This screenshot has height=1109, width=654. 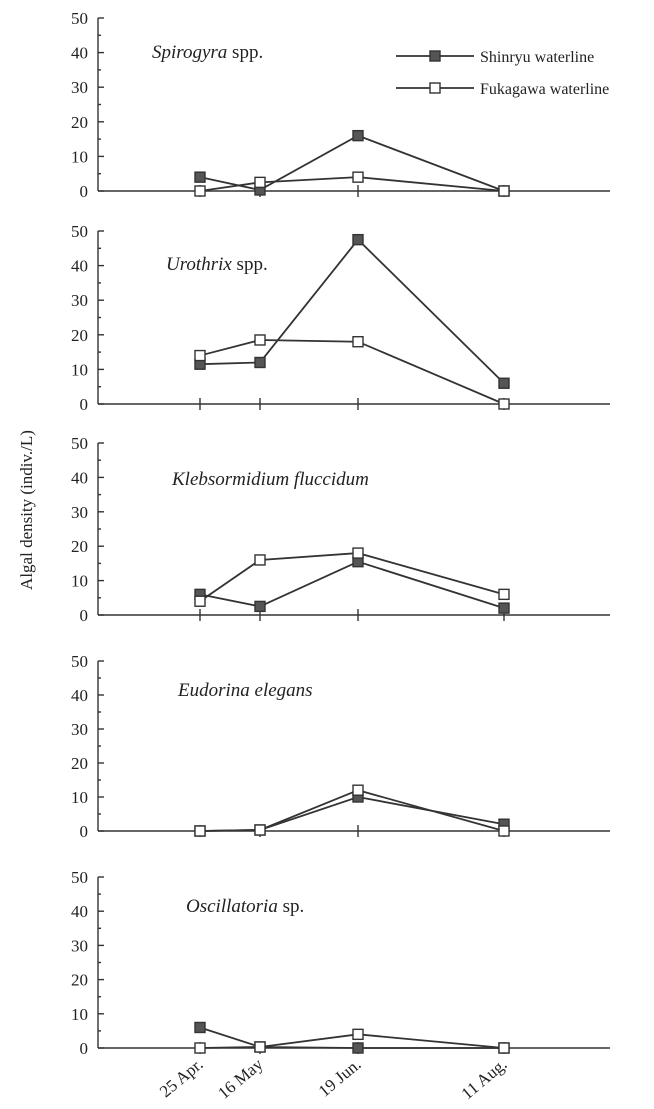 I want to click on panel-title: Klebsormidium fluccidum, so click(x=270, y=479).